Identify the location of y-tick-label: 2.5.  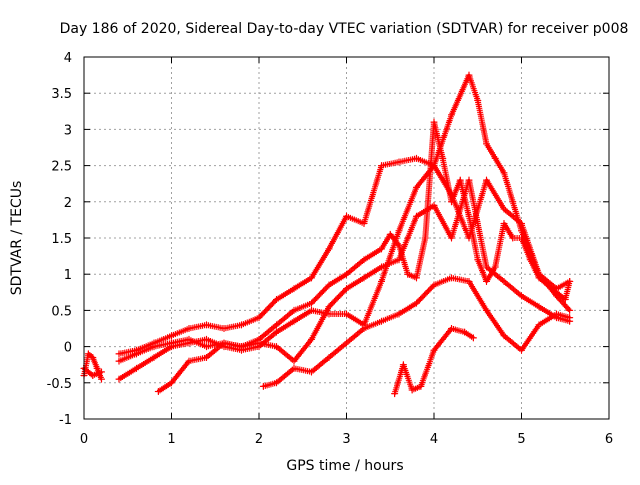
(61, 167).